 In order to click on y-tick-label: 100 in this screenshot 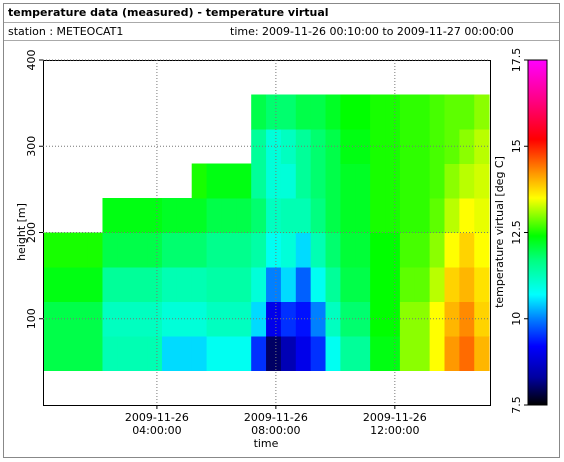, I will do `click(31, 318)`.